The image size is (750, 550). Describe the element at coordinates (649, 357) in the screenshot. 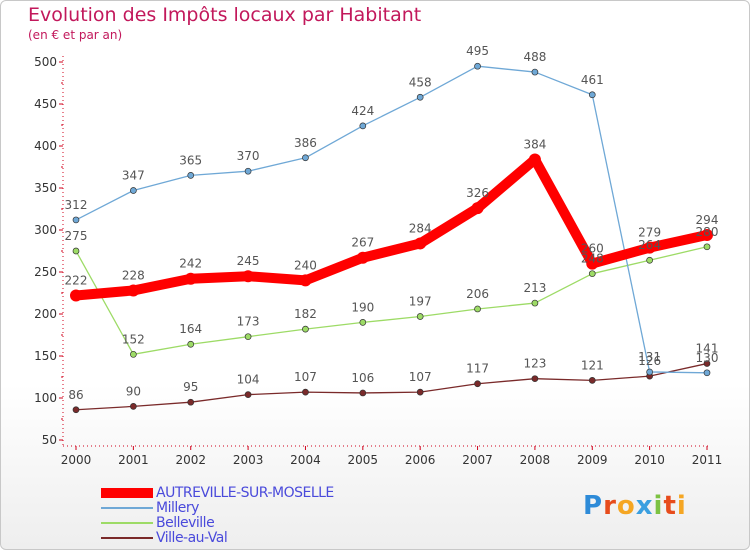

I see `data-label-millery: 131` at that location.